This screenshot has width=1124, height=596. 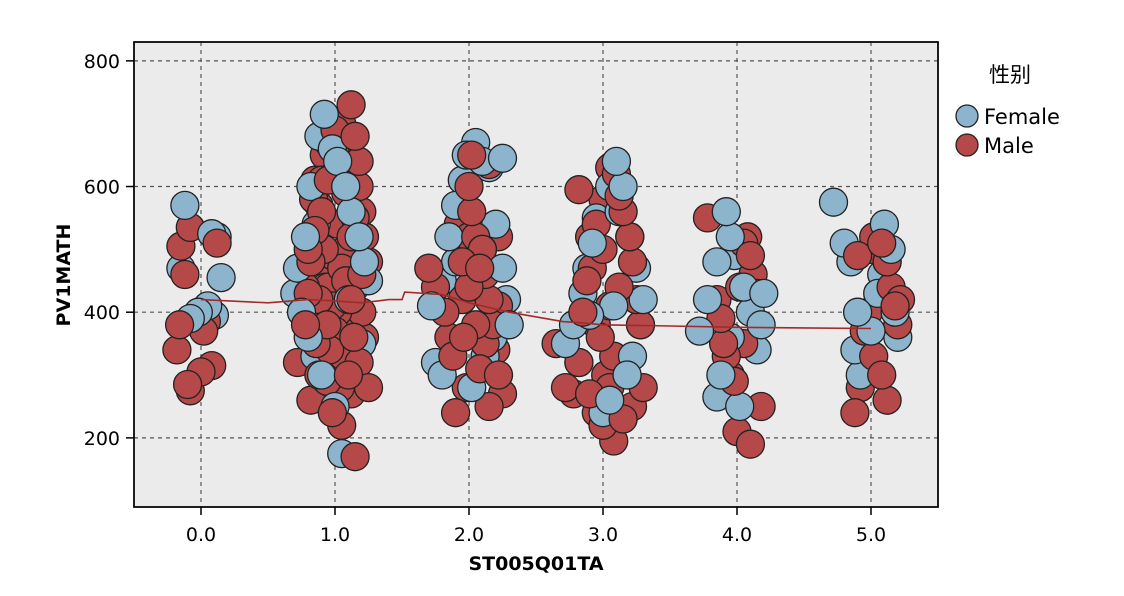 What do you see at coordinates (201, 535) in the screenshot?
I see `x-tick-label: 0.0` at bounding box center [201, 535].